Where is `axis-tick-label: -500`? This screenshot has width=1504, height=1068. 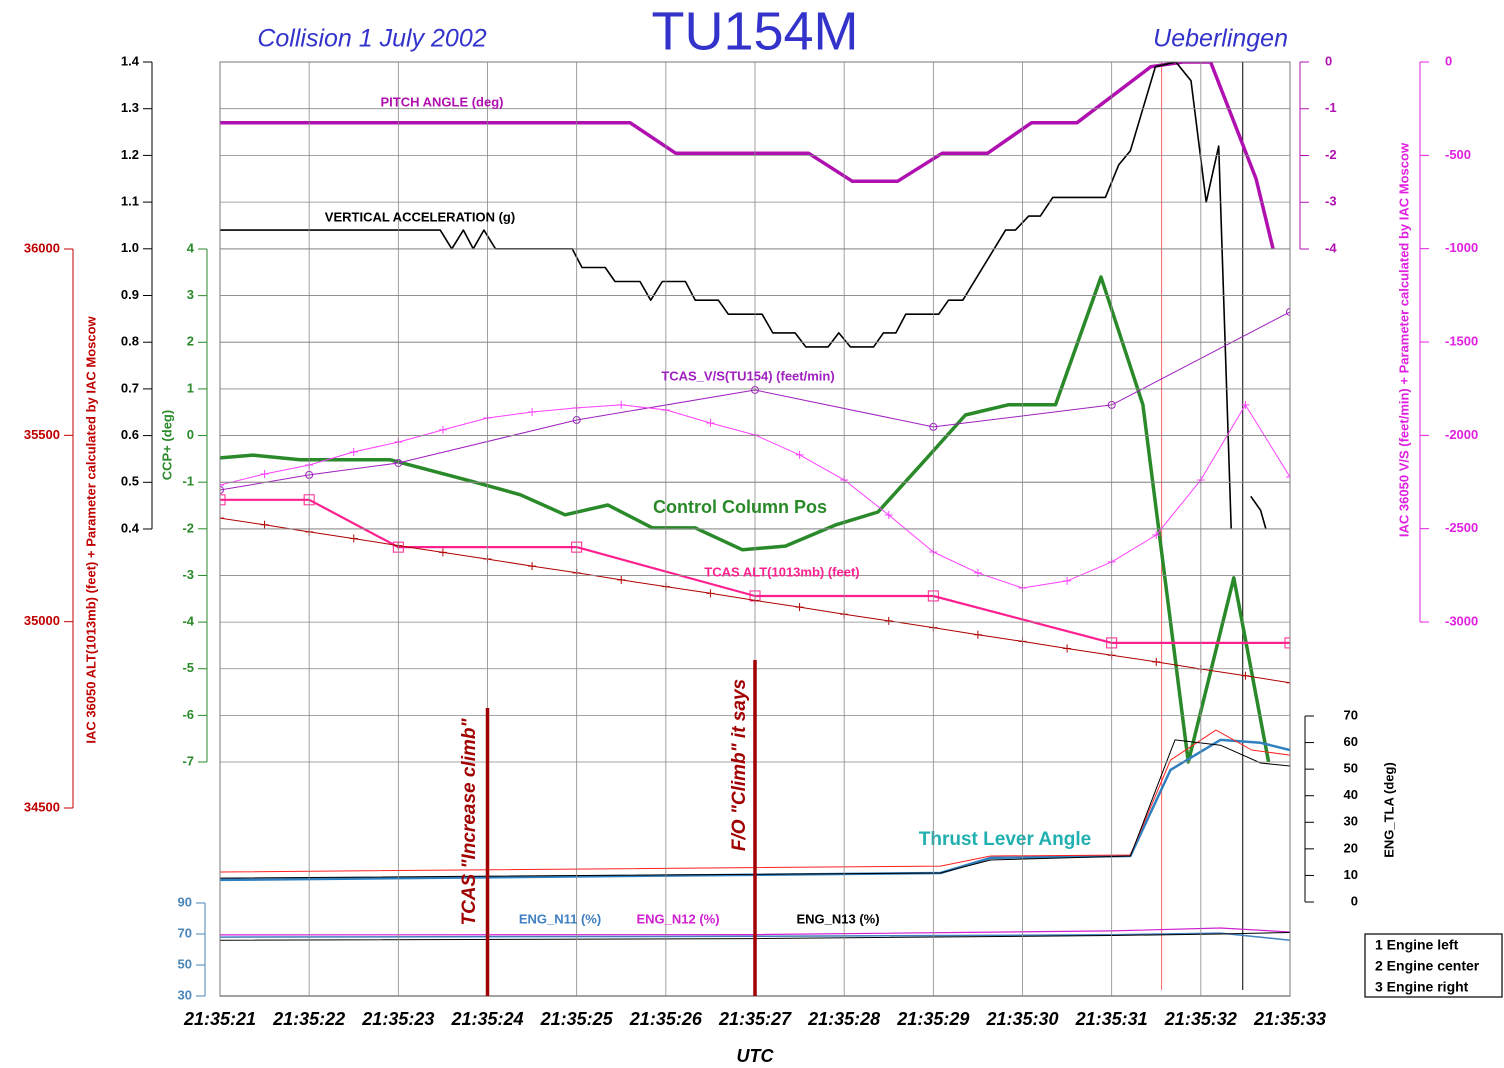 axis-tick-label: -500 is located at coordinates (1458, 154).